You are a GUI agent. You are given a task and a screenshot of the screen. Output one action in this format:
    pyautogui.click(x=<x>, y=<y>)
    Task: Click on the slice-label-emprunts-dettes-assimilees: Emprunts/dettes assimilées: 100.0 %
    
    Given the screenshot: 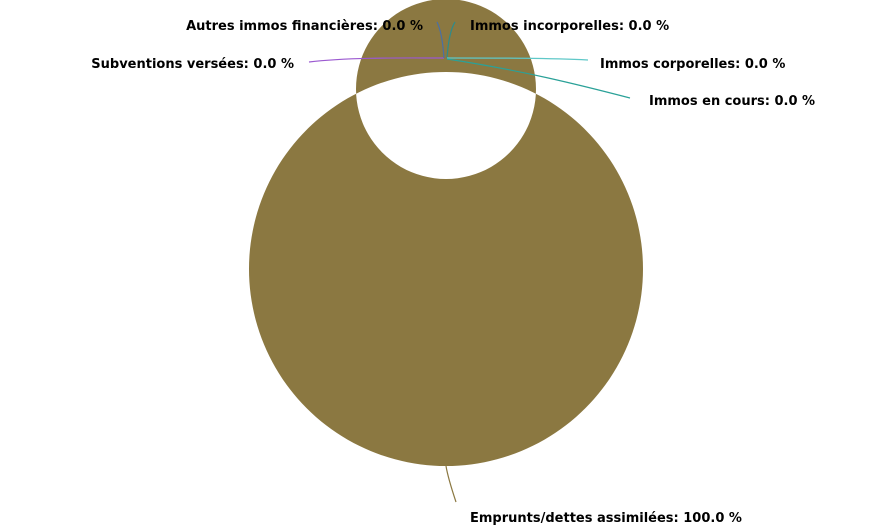 What is the action you would take?
    pyautogui.click(x=606, y=518)
    